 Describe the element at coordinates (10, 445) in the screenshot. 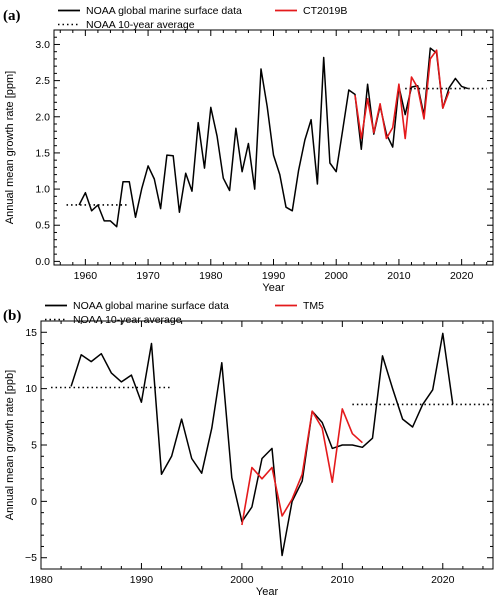

I see `y-axis-label: Annual mean growth rate [ppb]` at that location.